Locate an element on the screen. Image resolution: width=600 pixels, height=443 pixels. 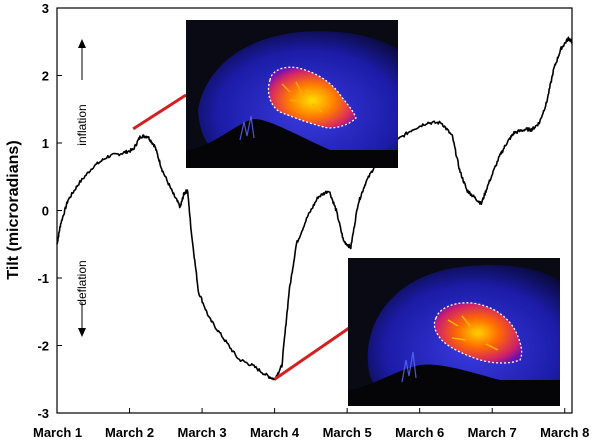
x-tick-label: March 5 is located at coordinates (347, 432).